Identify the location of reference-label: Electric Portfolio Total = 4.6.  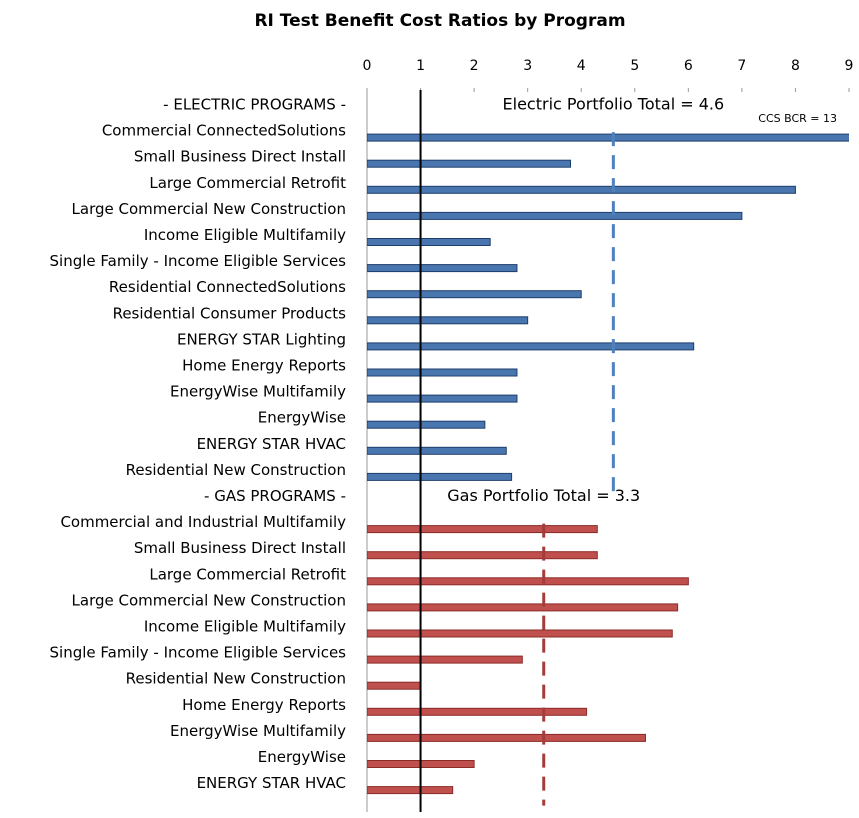
(614, 104).